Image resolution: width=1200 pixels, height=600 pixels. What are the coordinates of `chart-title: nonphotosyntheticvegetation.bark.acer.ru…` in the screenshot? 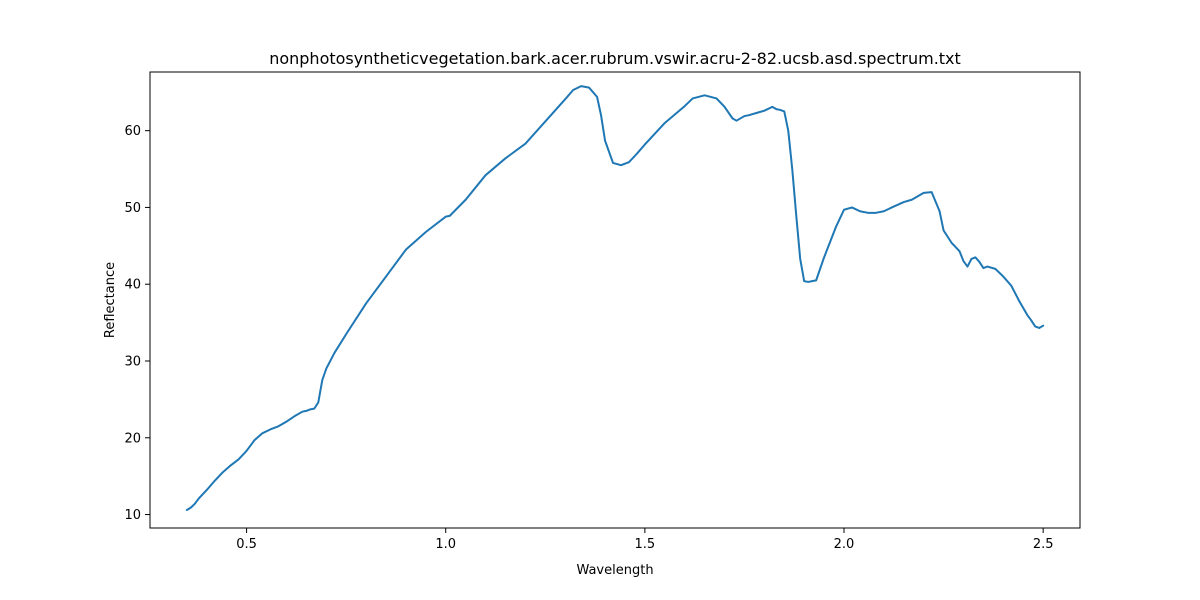 It's located at (615, 58).